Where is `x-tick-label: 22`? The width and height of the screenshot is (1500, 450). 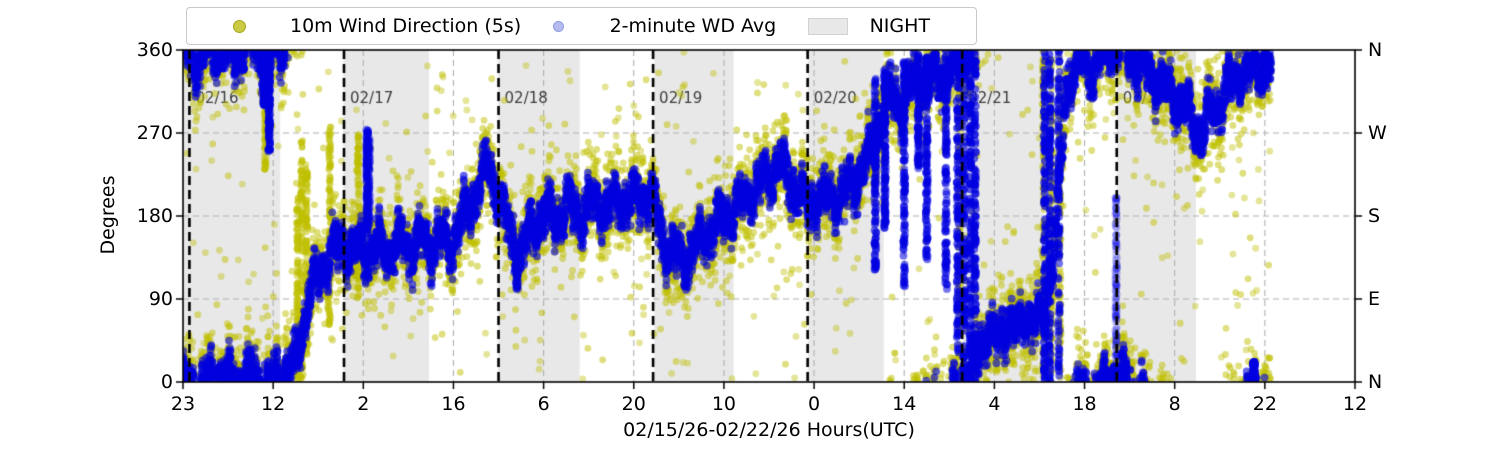 x-tick-label: 22 is located at coordinates (1264, 404).